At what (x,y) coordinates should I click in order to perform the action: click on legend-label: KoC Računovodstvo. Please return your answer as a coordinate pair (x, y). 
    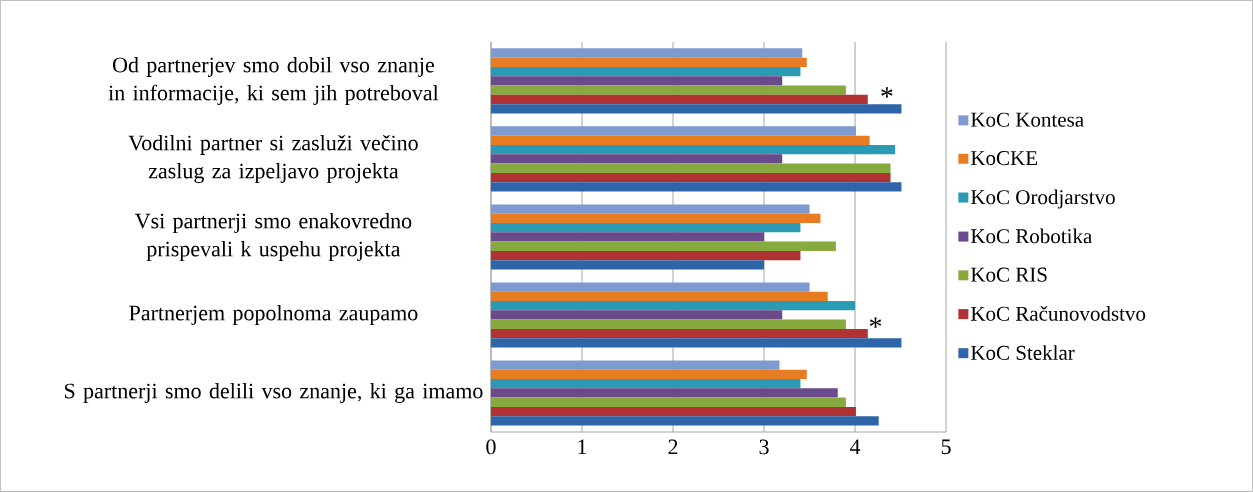
    Looking at the image, I should click on (1058, 313).